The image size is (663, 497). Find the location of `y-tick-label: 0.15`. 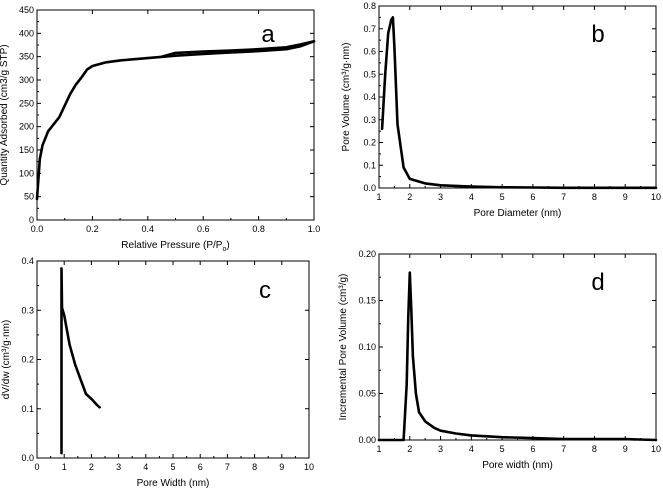

y-tick-label: 0.15 is located at coordinates (367, 301).